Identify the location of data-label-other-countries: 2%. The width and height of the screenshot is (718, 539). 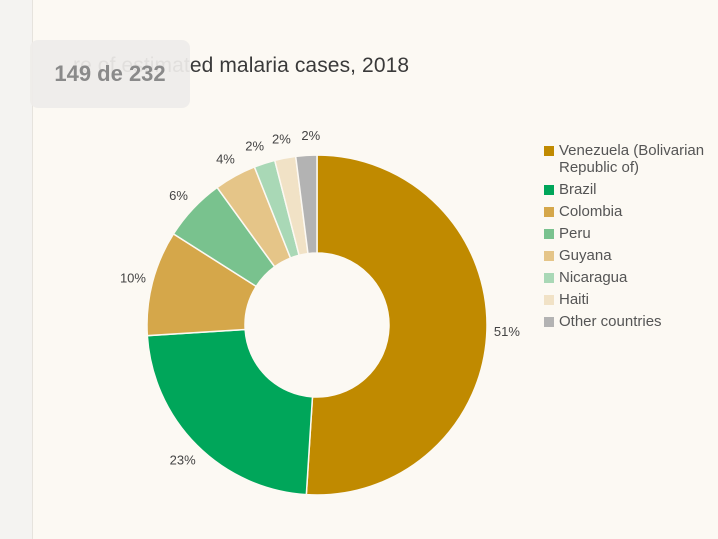
(310, 135).